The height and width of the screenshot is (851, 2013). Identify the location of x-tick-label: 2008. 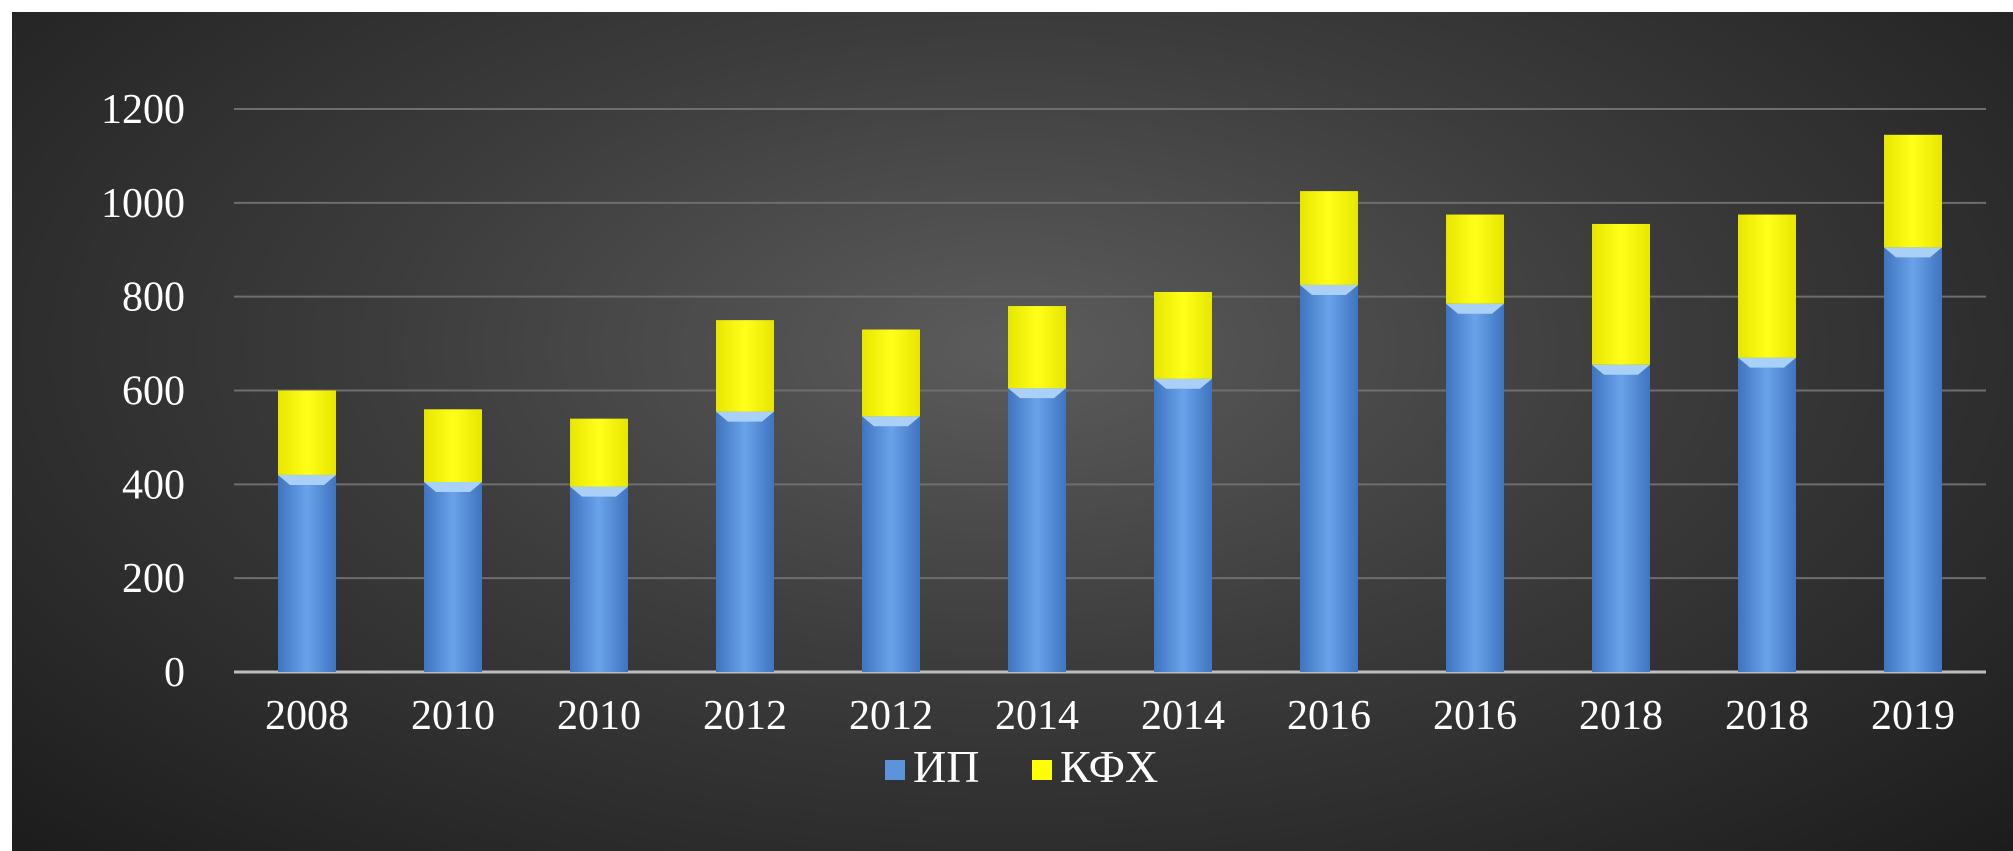
(307, 716).